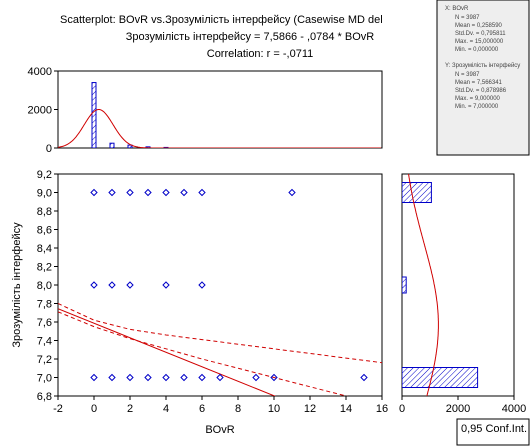 This screenshot has width=530, height=446. Describe the element at coordinates (130, 409) in the screenshot. I see `x-tick-label: 2` at that location.